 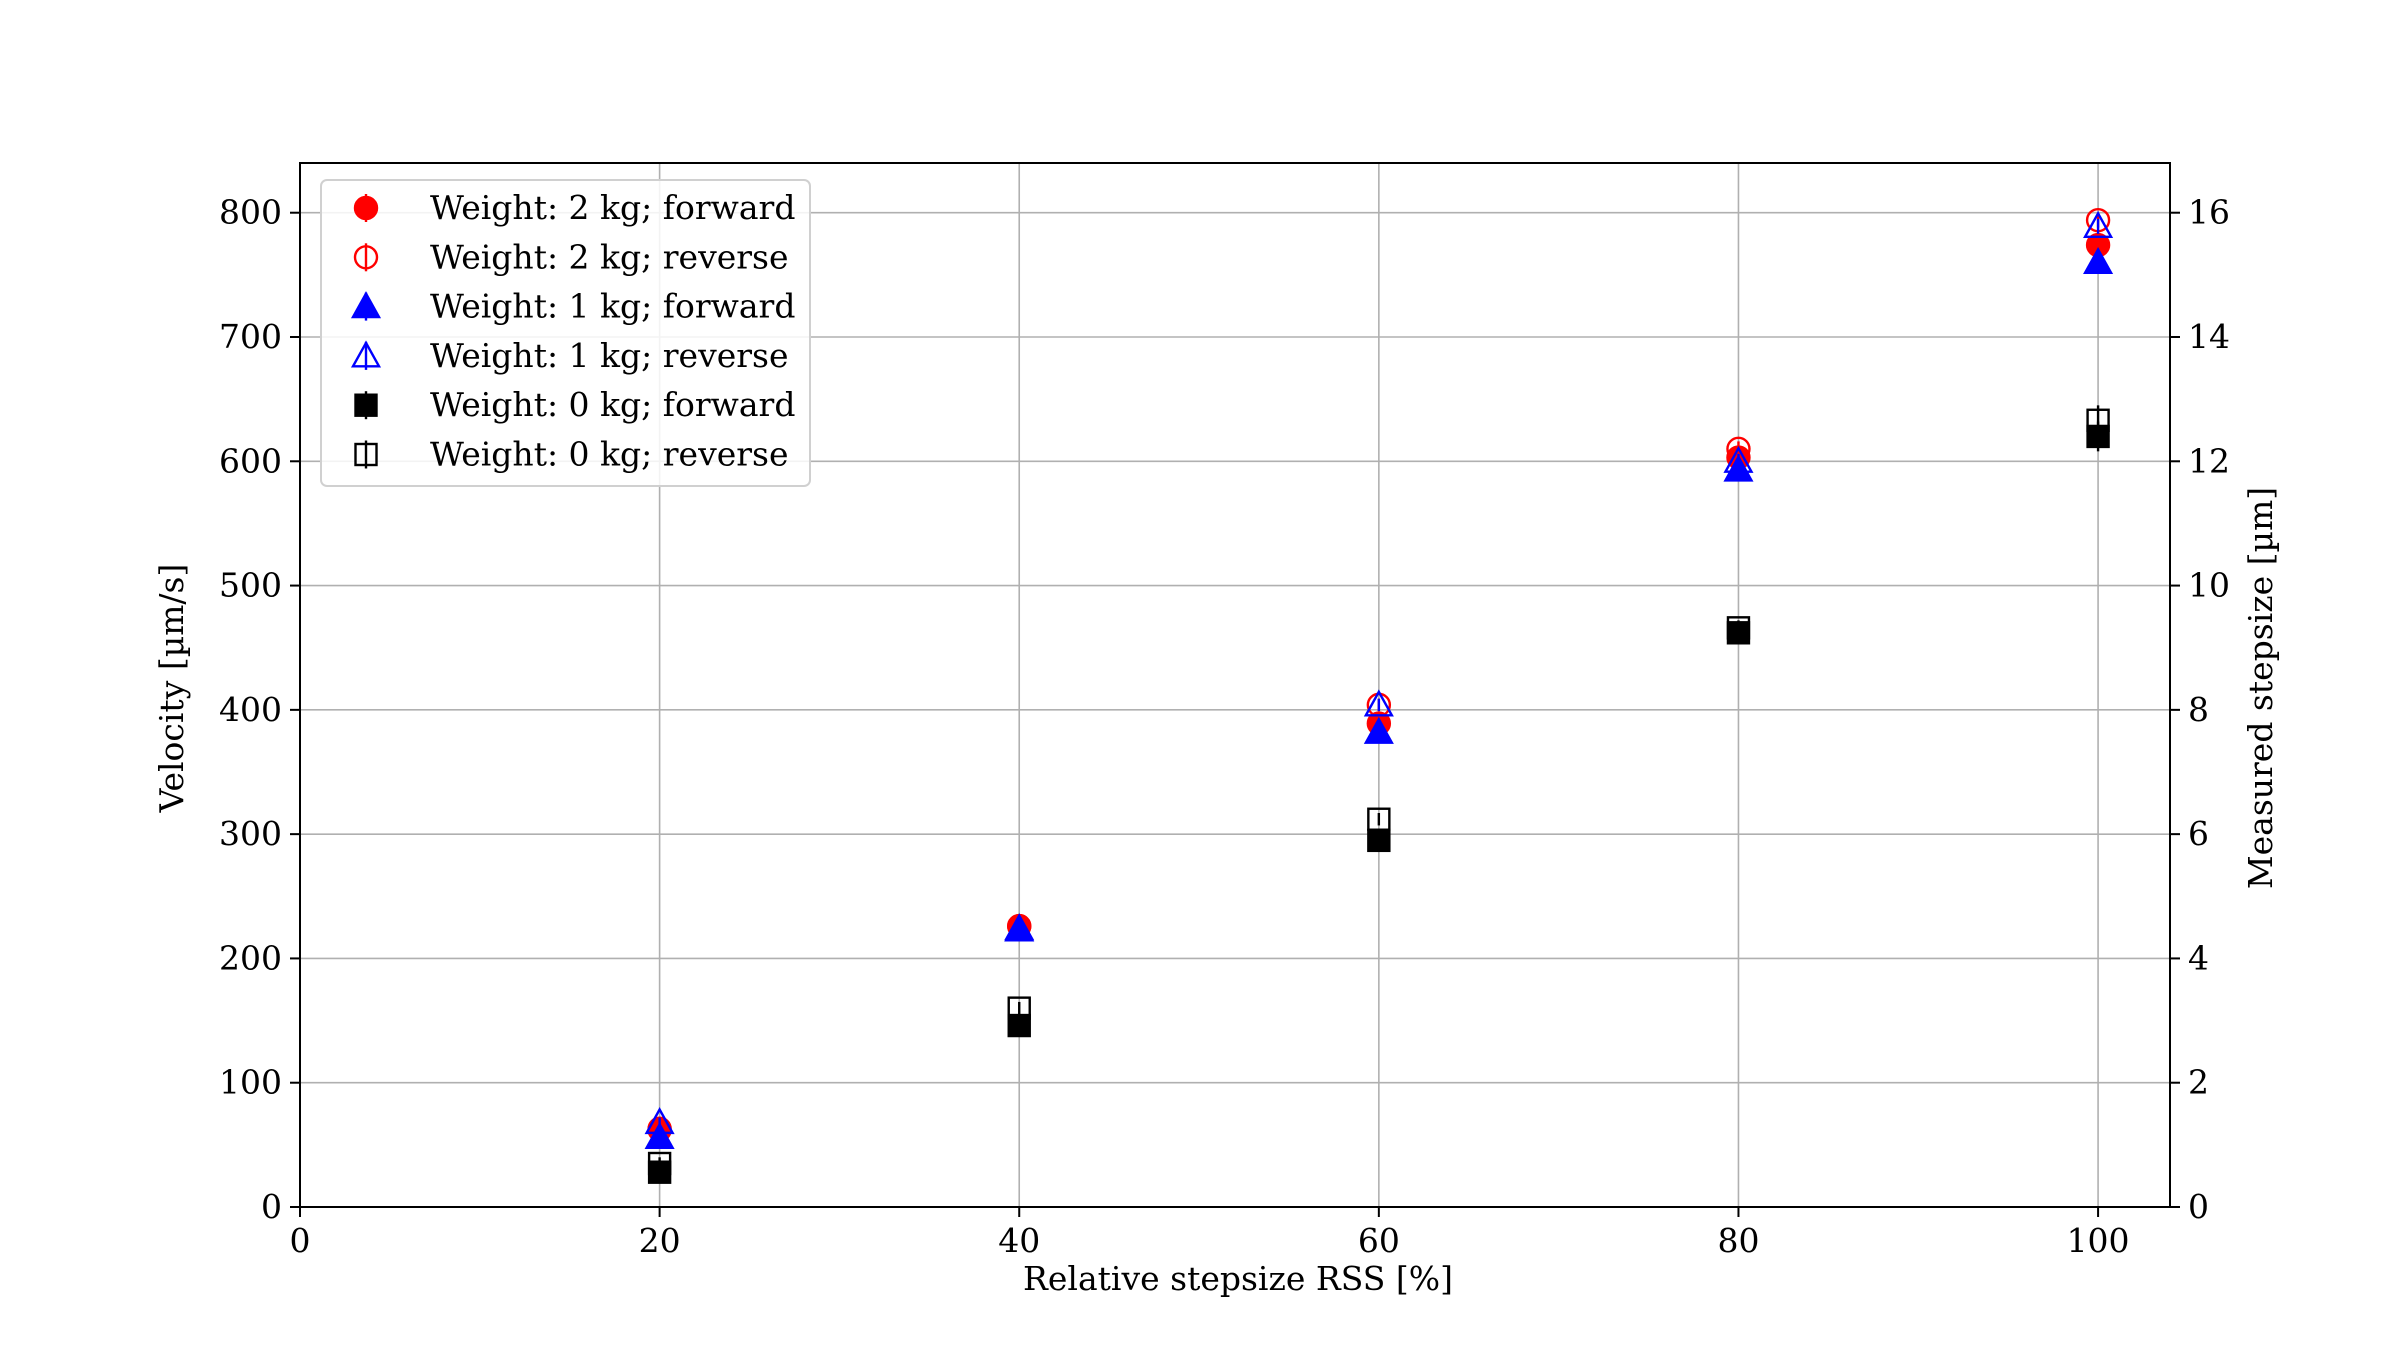 I want to click on y-tick-label: 200, so click(x=250, y=957).